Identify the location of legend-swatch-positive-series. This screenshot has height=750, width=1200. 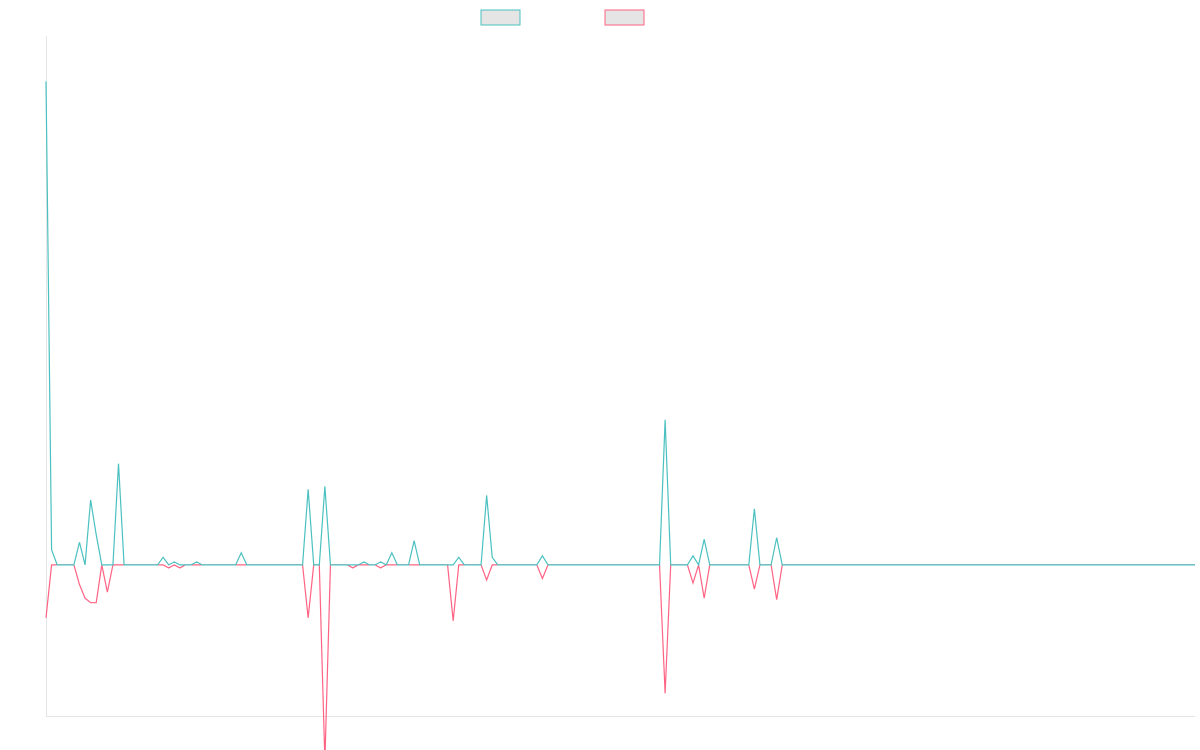
(500, 17).